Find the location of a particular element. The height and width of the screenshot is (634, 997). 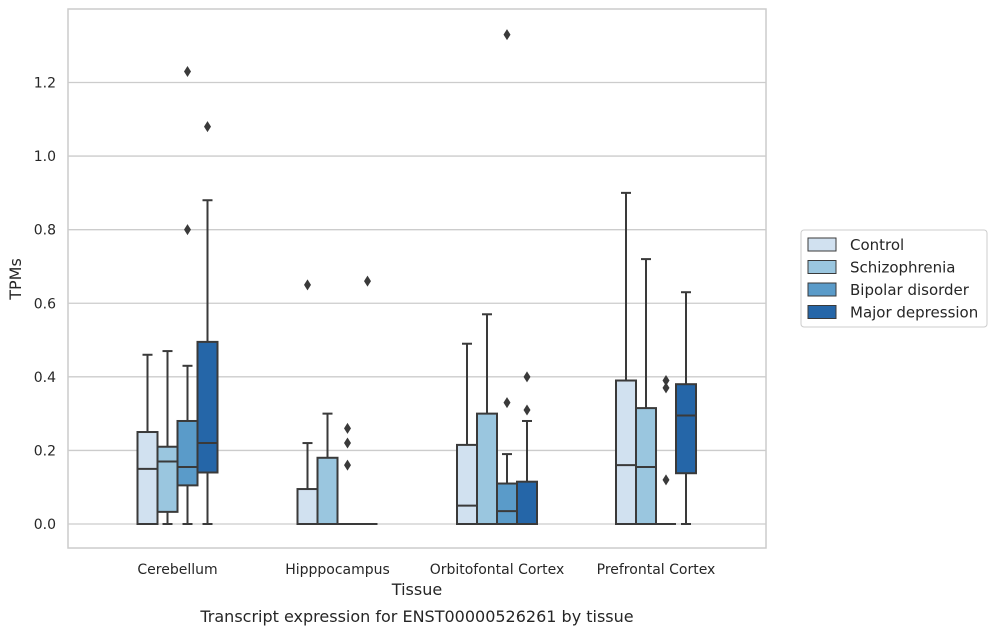

y-tick-label: 1.2 is located at coordinates (45, 84).